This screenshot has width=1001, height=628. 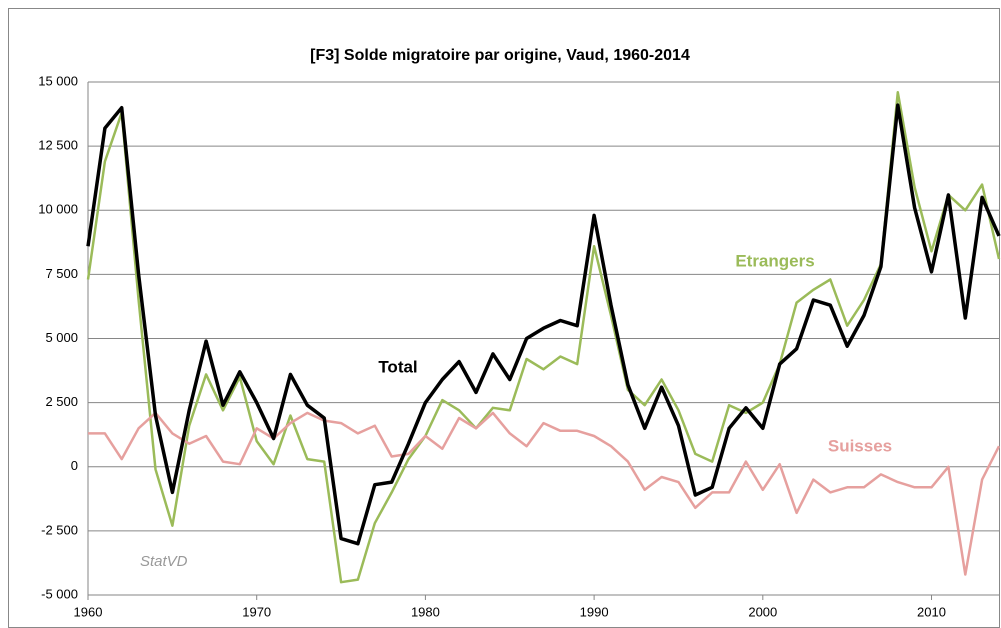 I want to click on y-tick-label: 15 000, so click(x=58, y=80).